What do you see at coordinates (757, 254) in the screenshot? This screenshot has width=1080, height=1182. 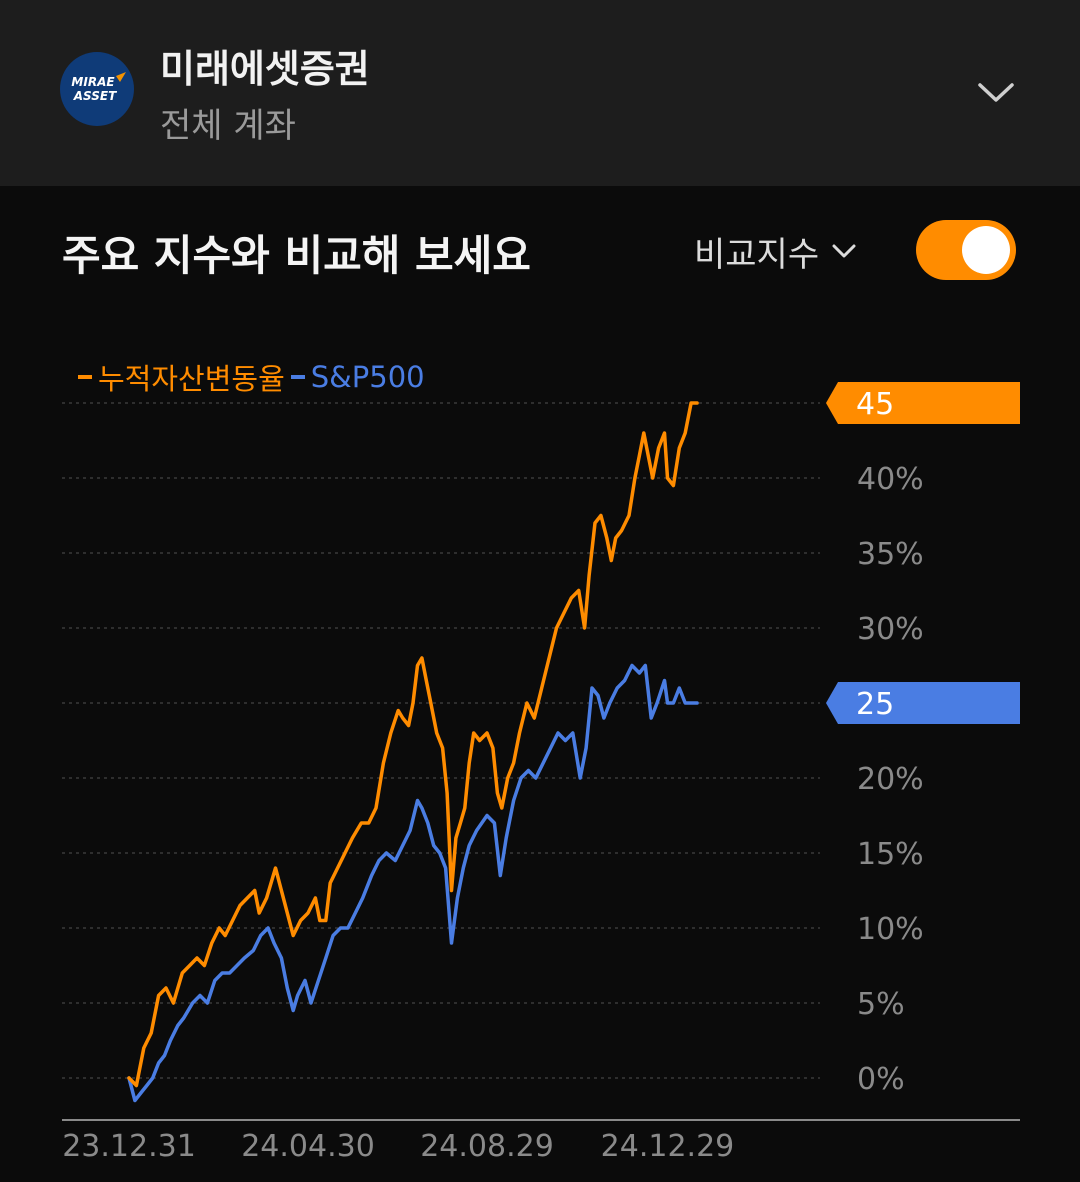 I see `compare-index-label: 비교지수` at bounding box center [757, 254].